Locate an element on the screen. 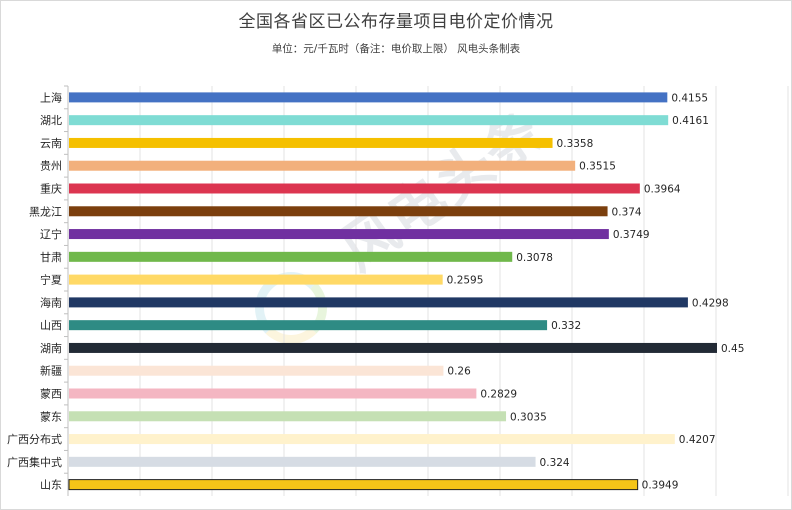  data-label: 0.4298 is located at coordinates (710, 303).